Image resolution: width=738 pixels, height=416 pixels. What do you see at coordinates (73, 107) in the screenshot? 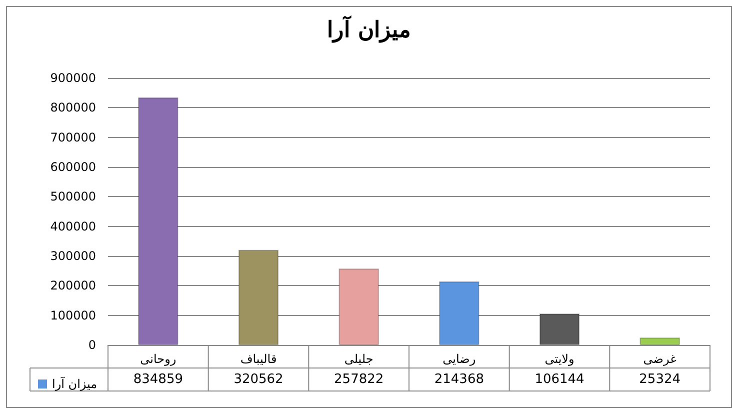
I see `y-tick-label: 800000` at bounding box center [73, 107].